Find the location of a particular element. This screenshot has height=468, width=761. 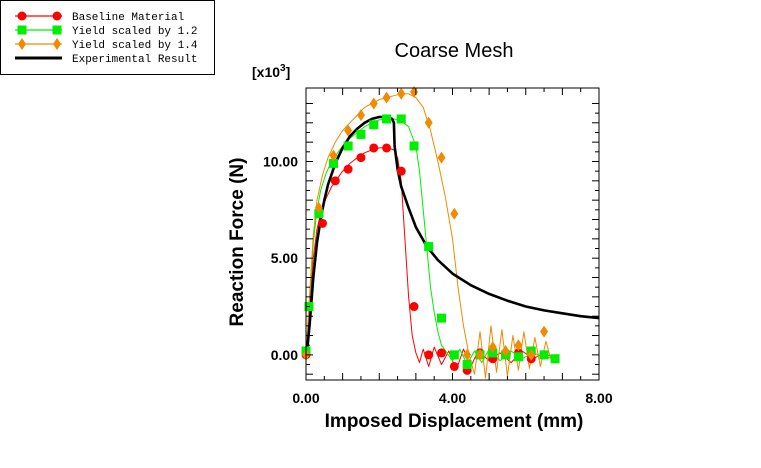

legend-label: Yield scaled by 1.4 is located at coordinates (135, 46).